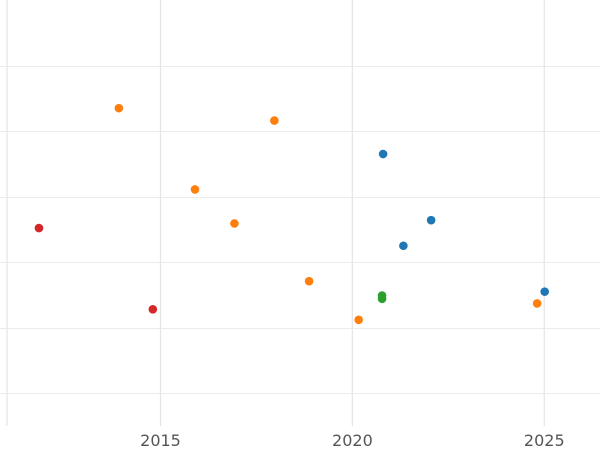  I want to click on x-tick-label-2020: 2020, so click(352, 440).